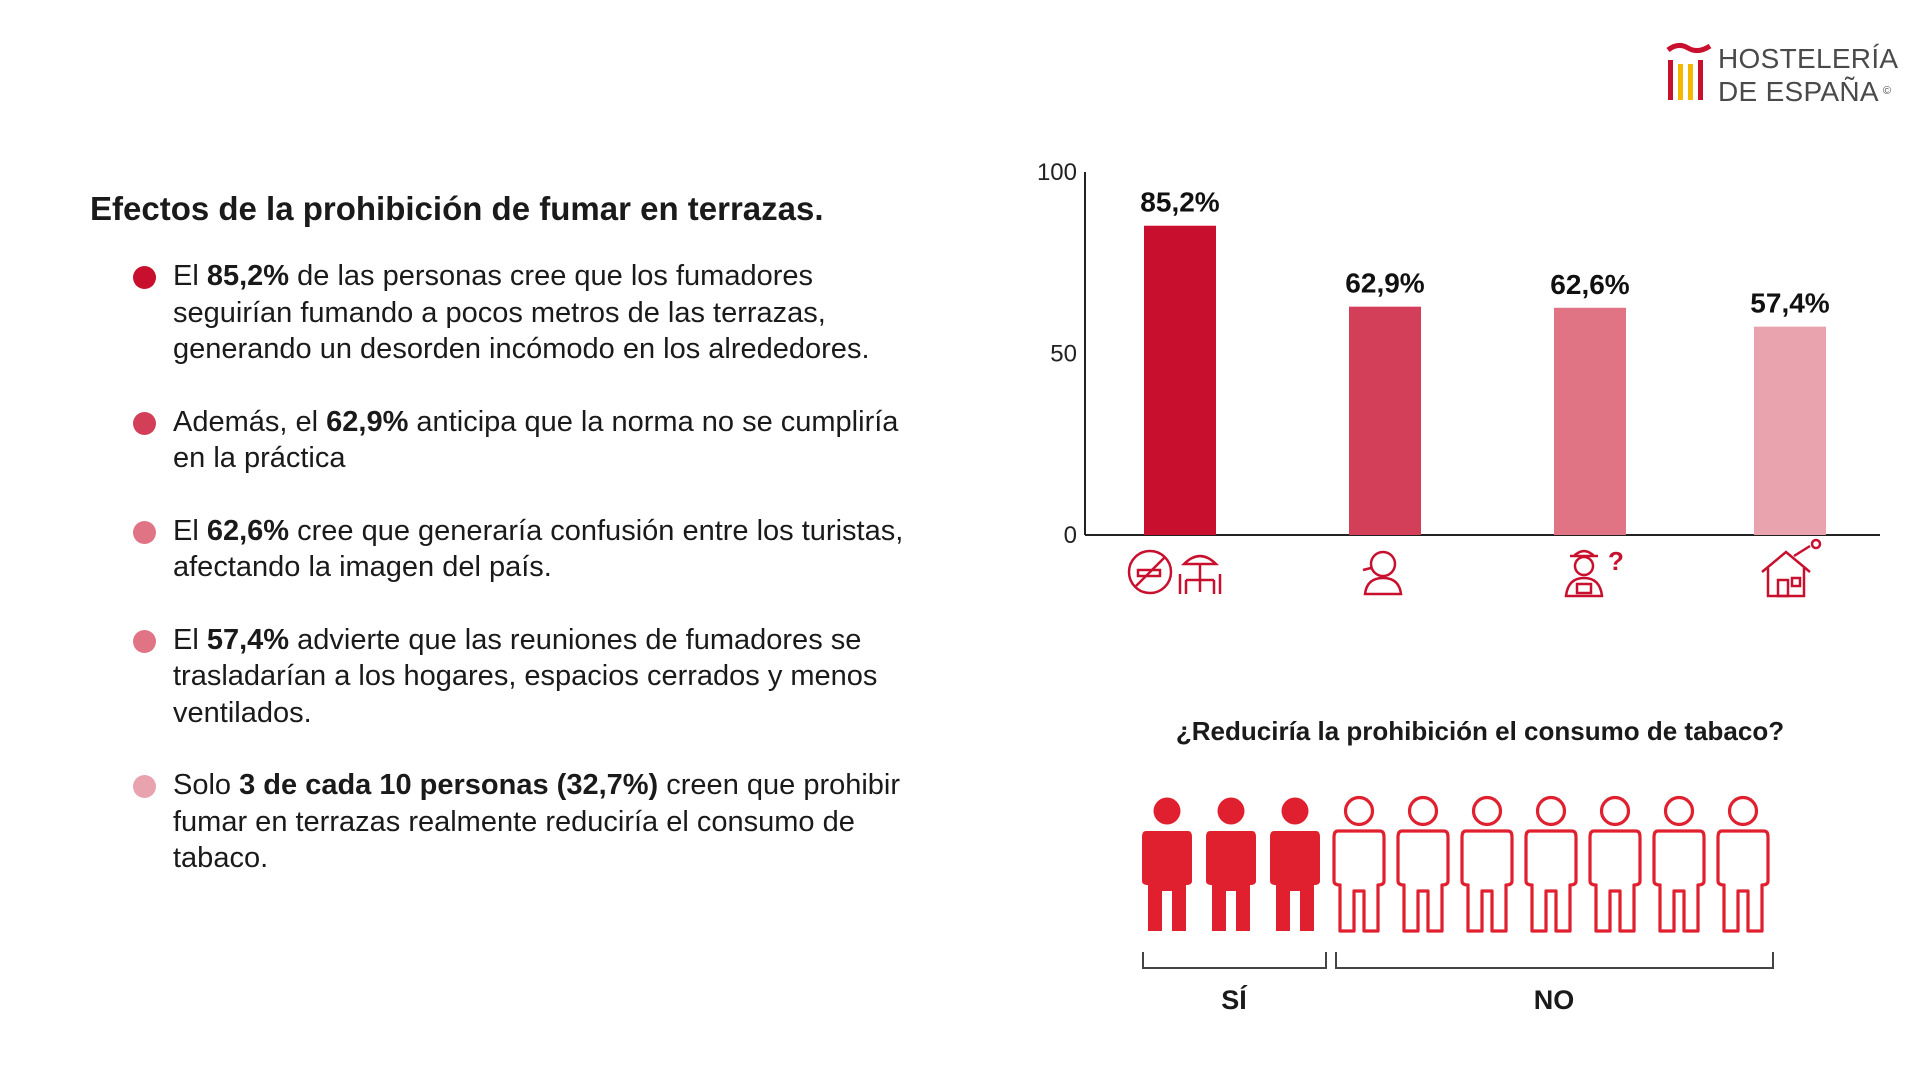  Describe the element at coordinates (1383, 564) in the screenshot. I see `smoker-head` at that location.